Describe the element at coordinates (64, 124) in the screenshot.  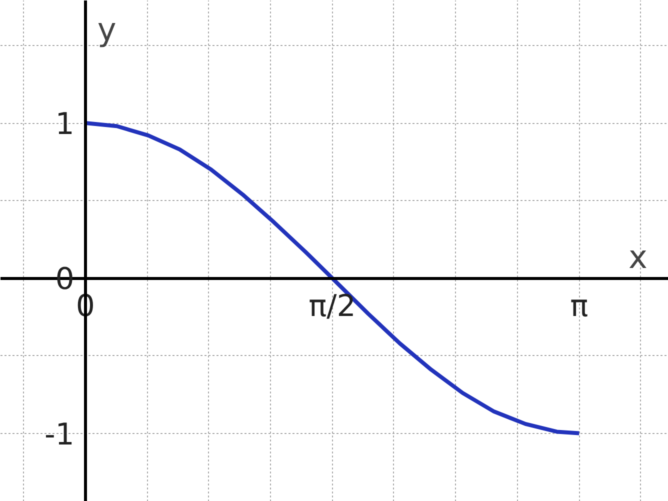
I see `y-tick-label: 1` at that location.